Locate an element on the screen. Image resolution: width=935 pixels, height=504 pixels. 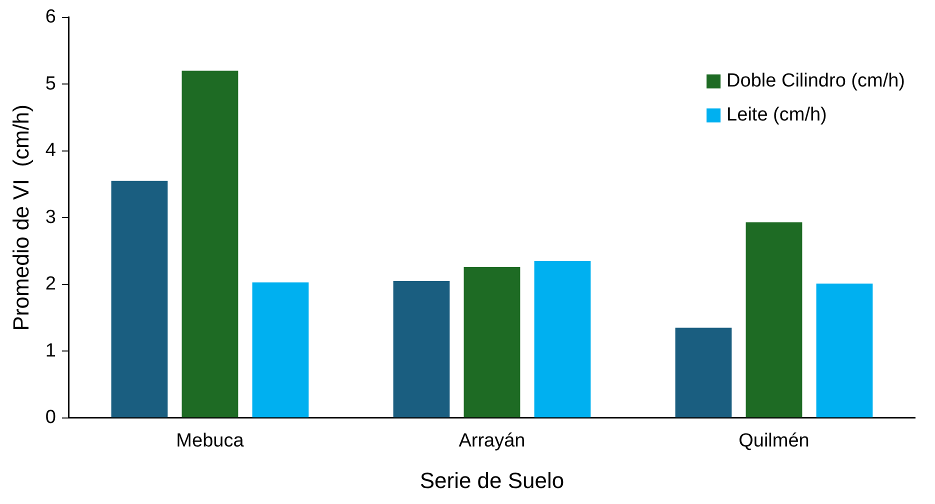
y-tick-label: 4 is located at coordinates (50, 151).